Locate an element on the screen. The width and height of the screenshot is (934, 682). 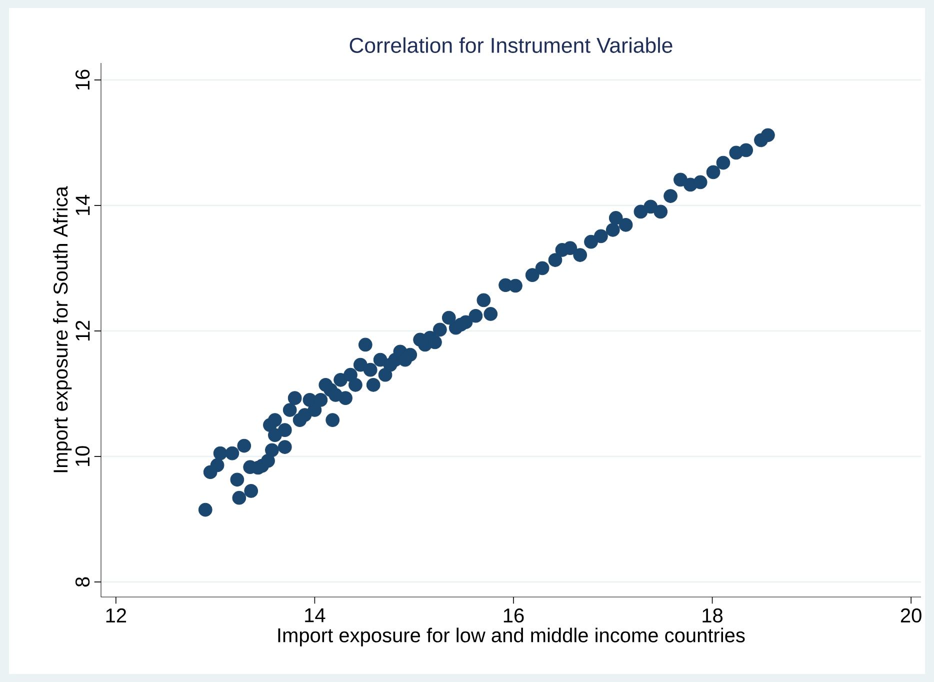
x-tick-label: 18 is located at coordinates (712, 615).